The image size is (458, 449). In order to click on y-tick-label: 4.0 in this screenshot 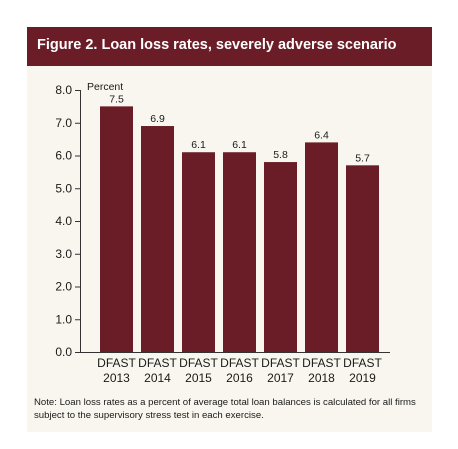, I will do `click(63, 221)`.